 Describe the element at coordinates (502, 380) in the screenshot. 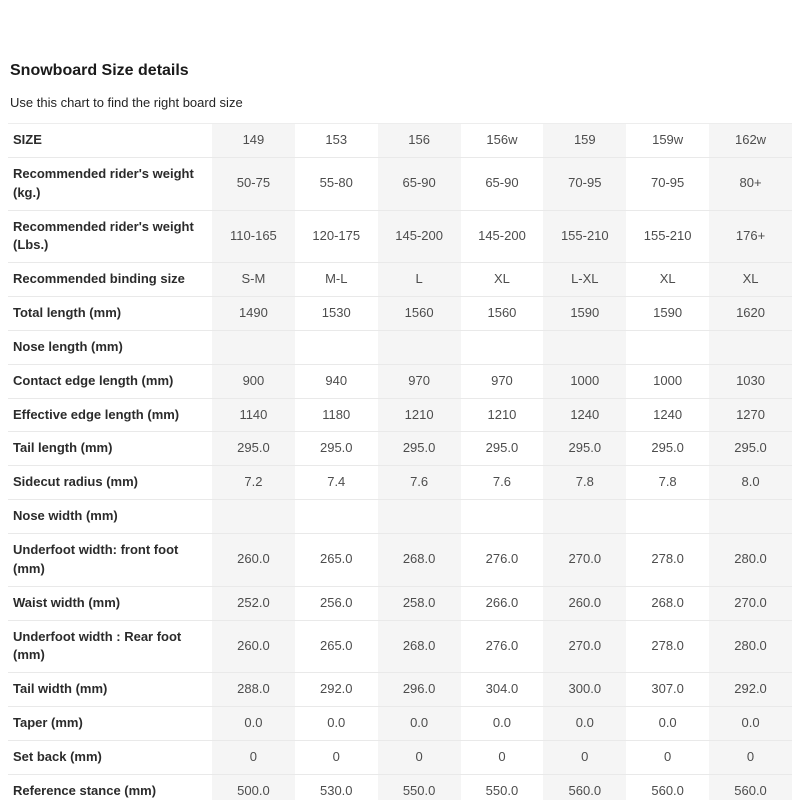

I see `cell: 970` at that location.